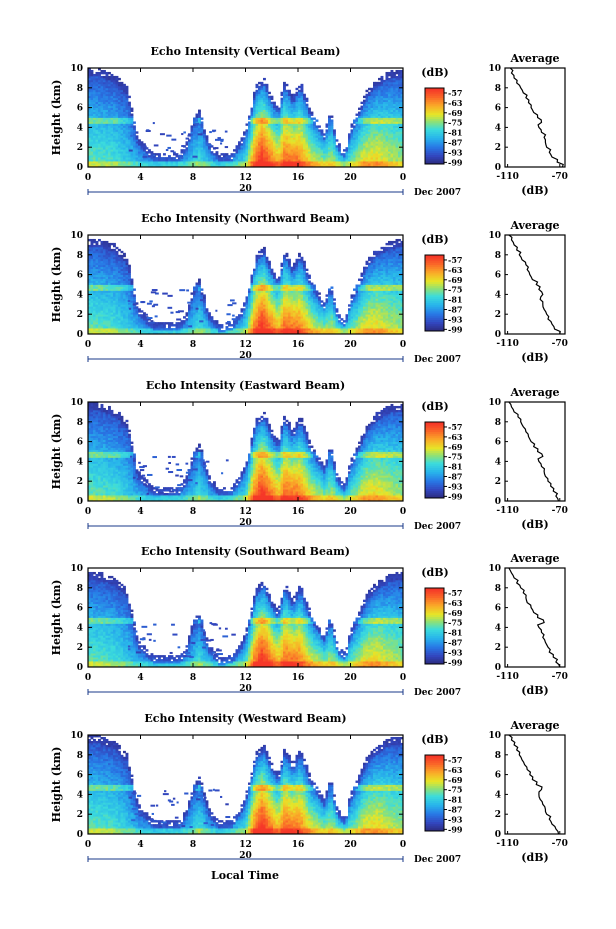 This screenshot has width=616, height=929. I want to click on colorbar: -57-63-69-75-81-87-93-99, so click(443, 794).